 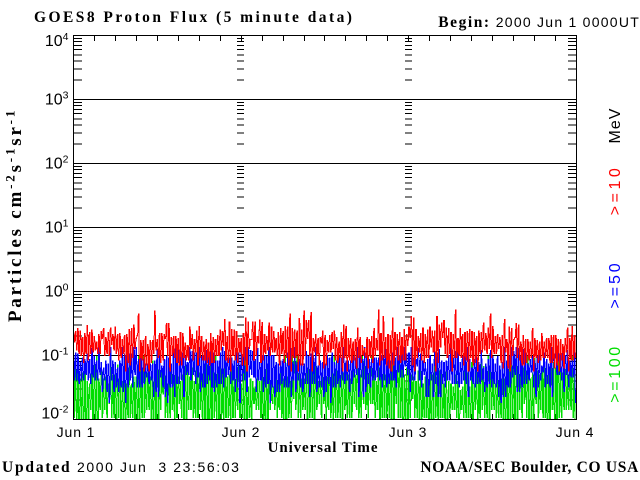 I want to click on svg-text: Jun 3, so click(x=408, y=432).